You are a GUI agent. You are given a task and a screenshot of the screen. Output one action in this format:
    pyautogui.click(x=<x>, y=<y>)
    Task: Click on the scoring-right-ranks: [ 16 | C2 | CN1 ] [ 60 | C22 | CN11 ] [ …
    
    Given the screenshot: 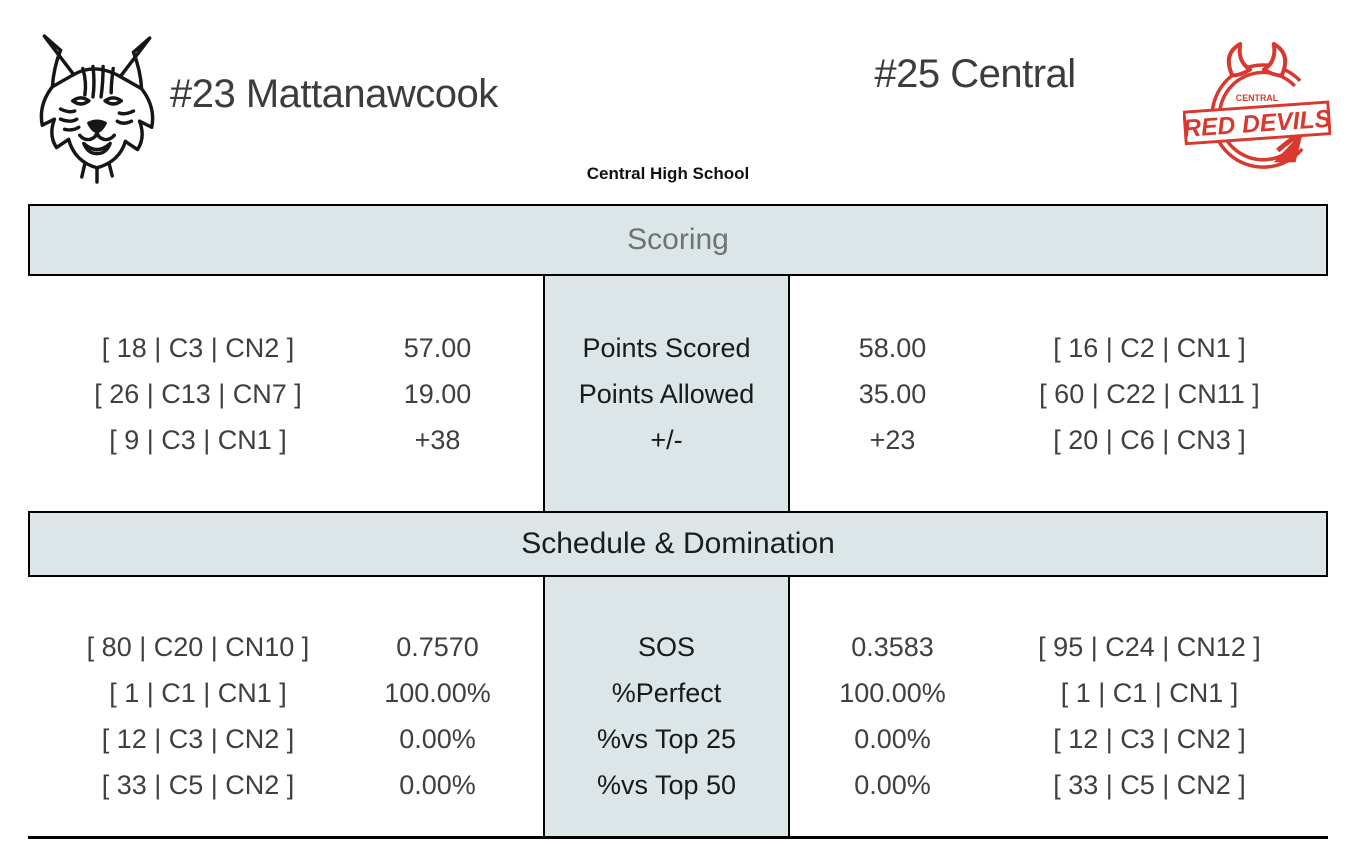 What is the action you would take?
    pyautogui.click(x=1161, y=394)
    